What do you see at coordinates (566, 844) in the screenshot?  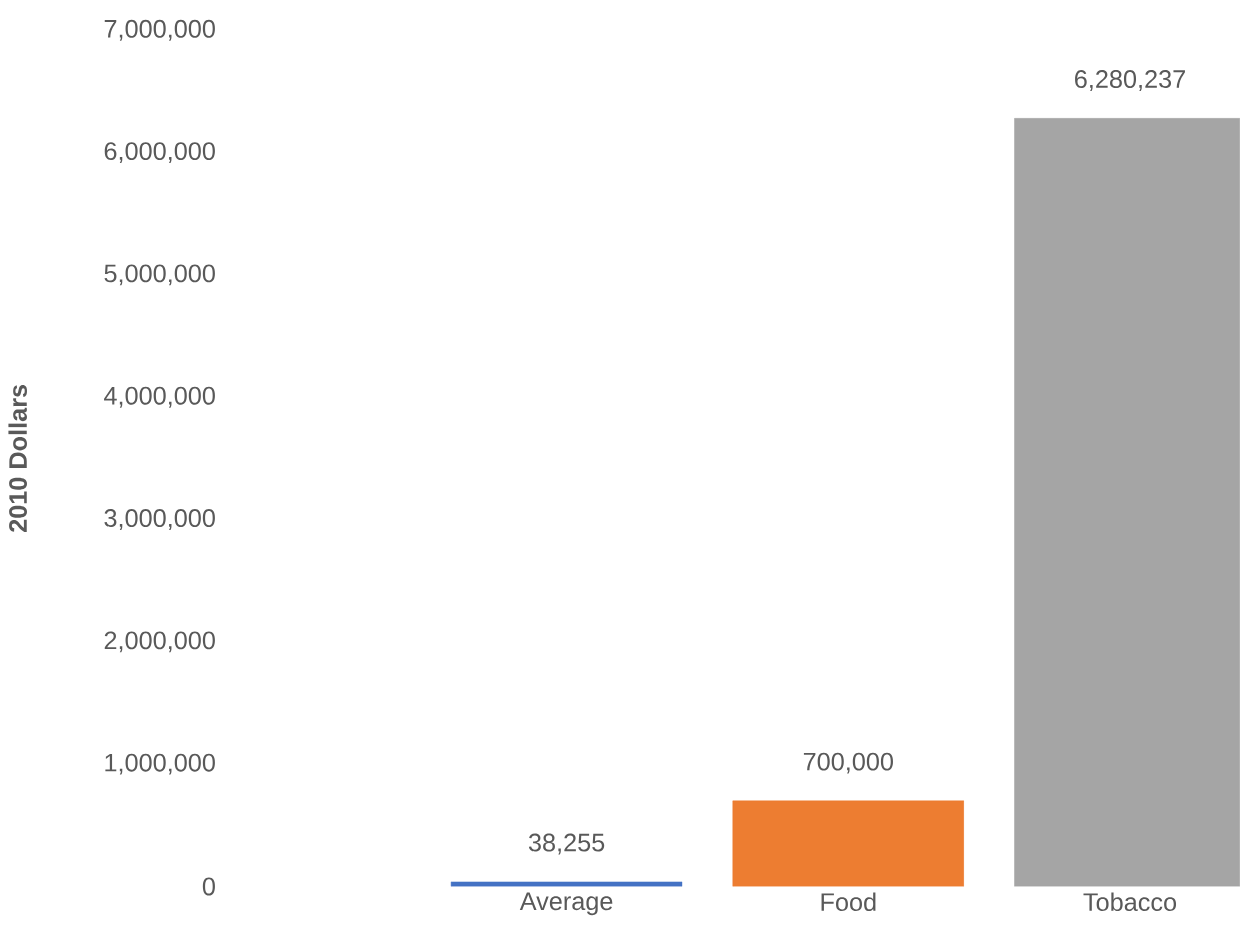 I see `data-label: 38,255` at bounding box center [566, 844].